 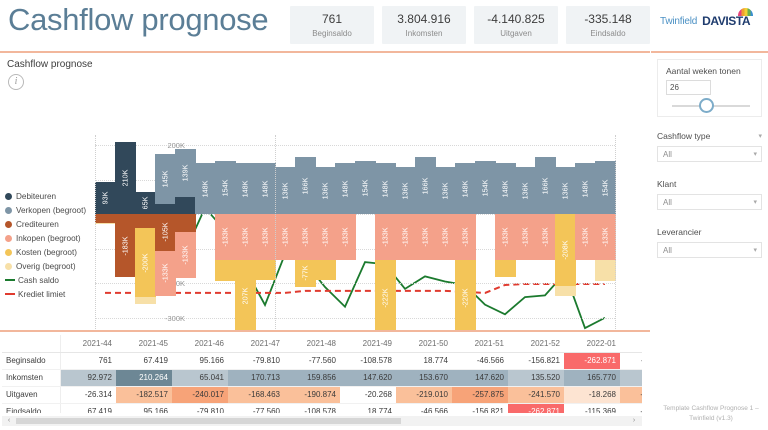 What do you see at coordinates (312, 344) in the screenshot?
I see `table-column-header: 2021-48` at bounding box center [312, 344].